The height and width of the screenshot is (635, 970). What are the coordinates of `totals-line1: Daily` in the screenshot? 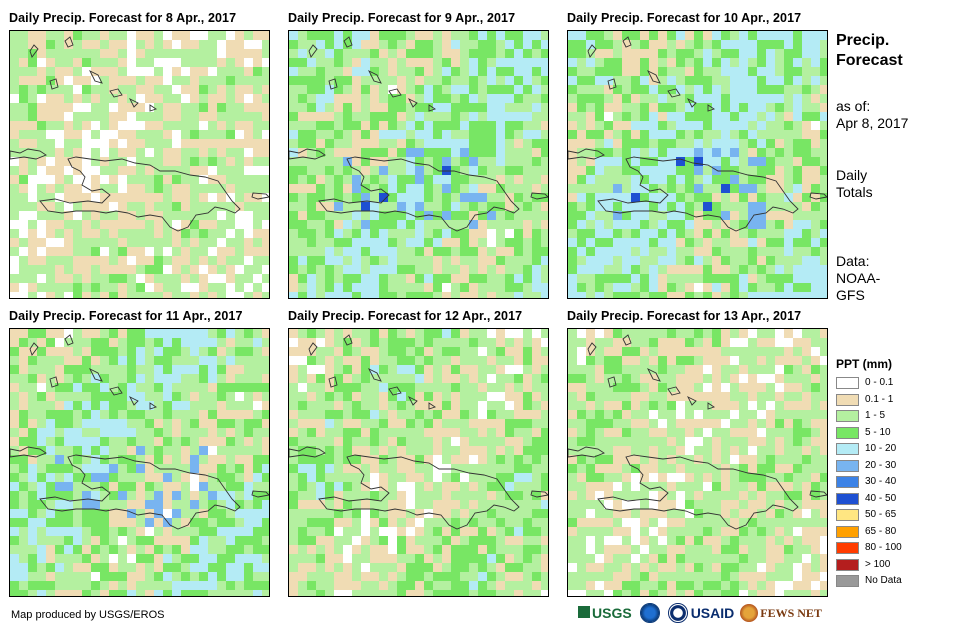 It's located at (852, 175).